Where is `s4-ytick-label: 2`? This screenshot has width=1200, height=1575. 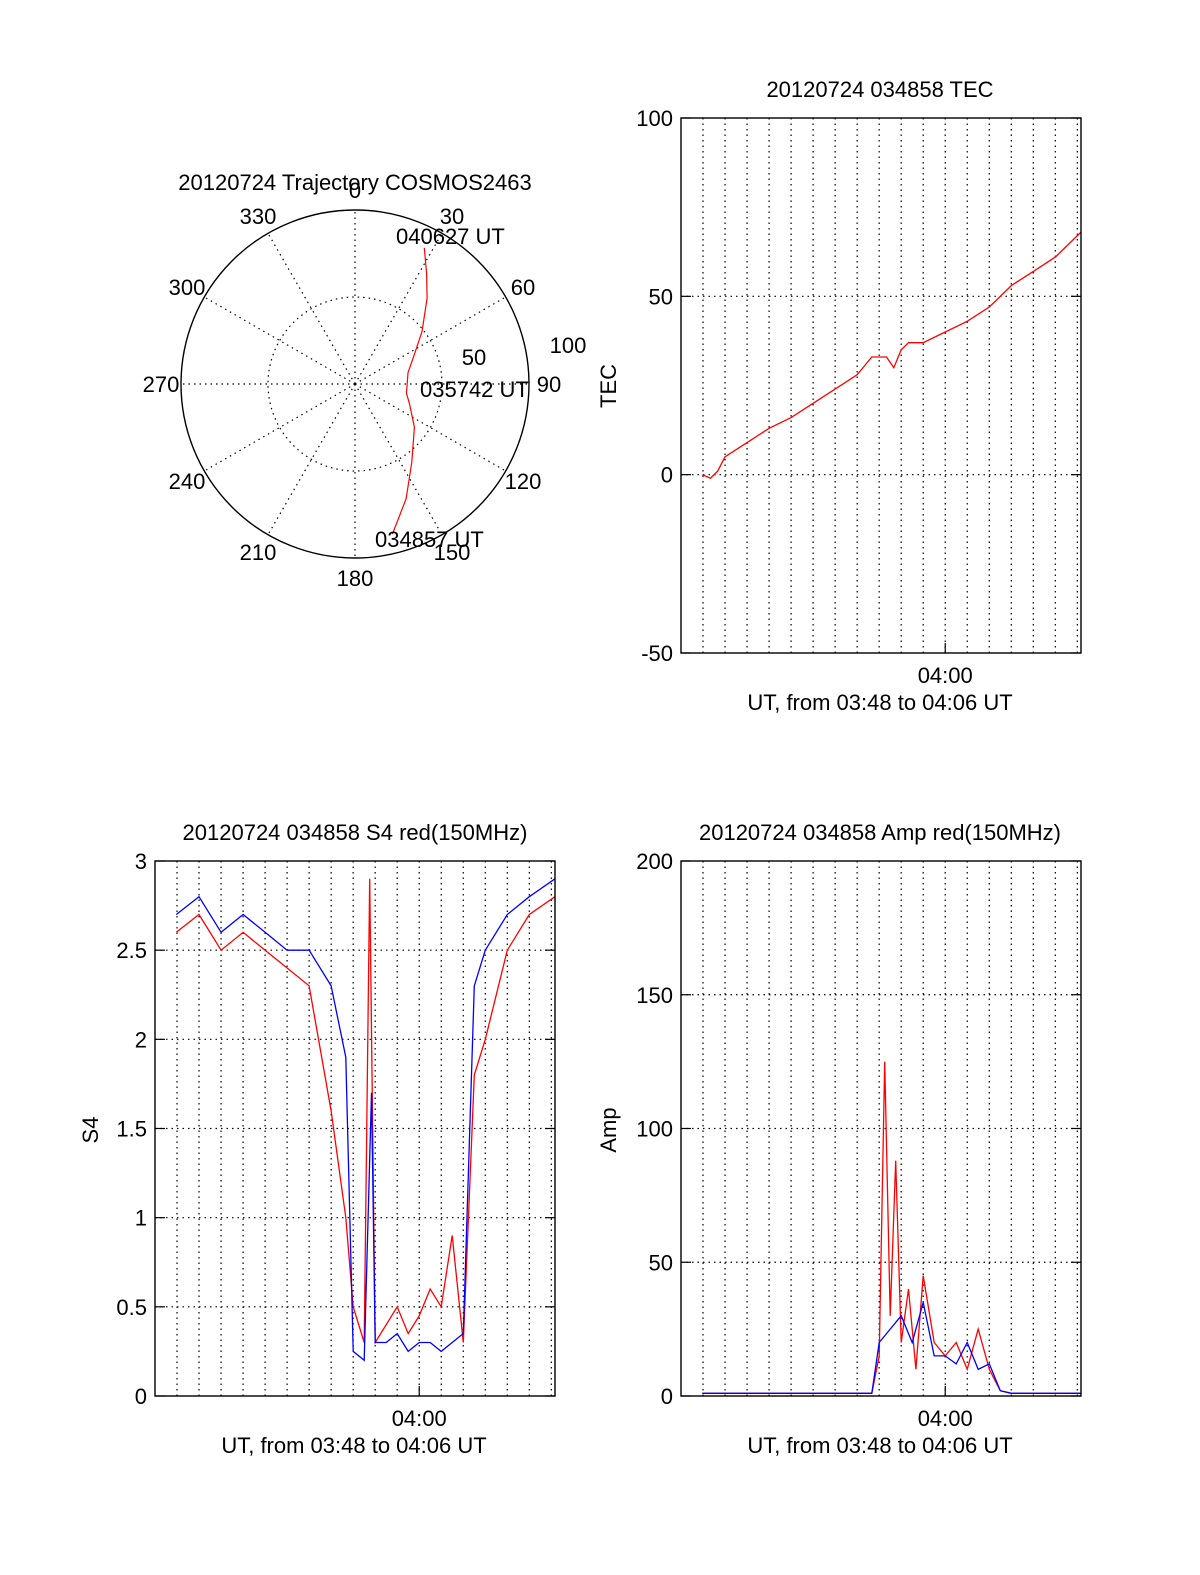 s4-ytick-label: 2 is located at coordinates (141, 1039).